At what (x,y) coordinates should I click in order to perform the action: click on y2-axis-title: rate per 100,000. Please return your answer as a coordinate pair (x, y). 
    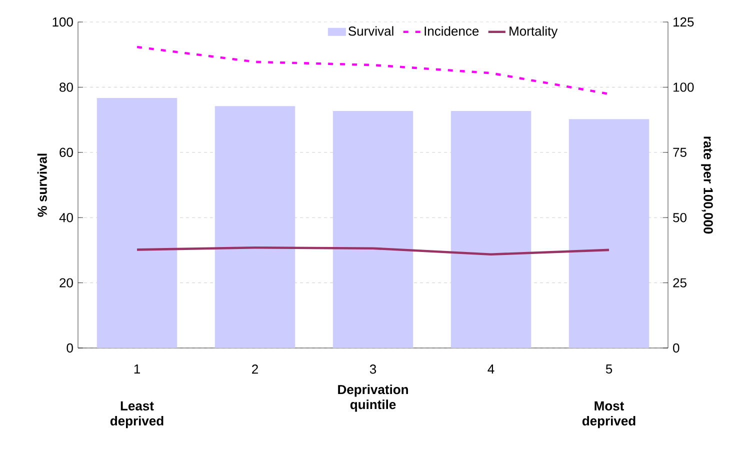
    Looking at the image, I should click on (707, 185).